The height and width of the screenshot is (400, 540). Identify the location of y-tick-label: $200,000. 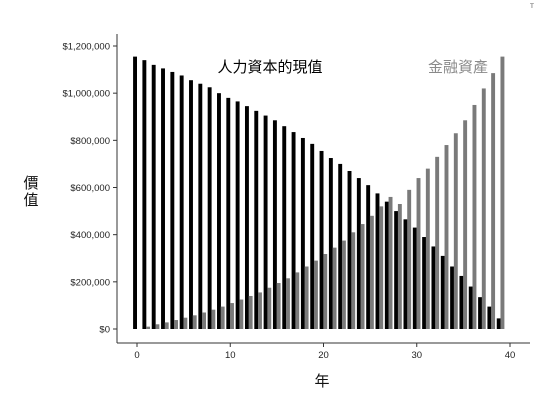
(90, 282).